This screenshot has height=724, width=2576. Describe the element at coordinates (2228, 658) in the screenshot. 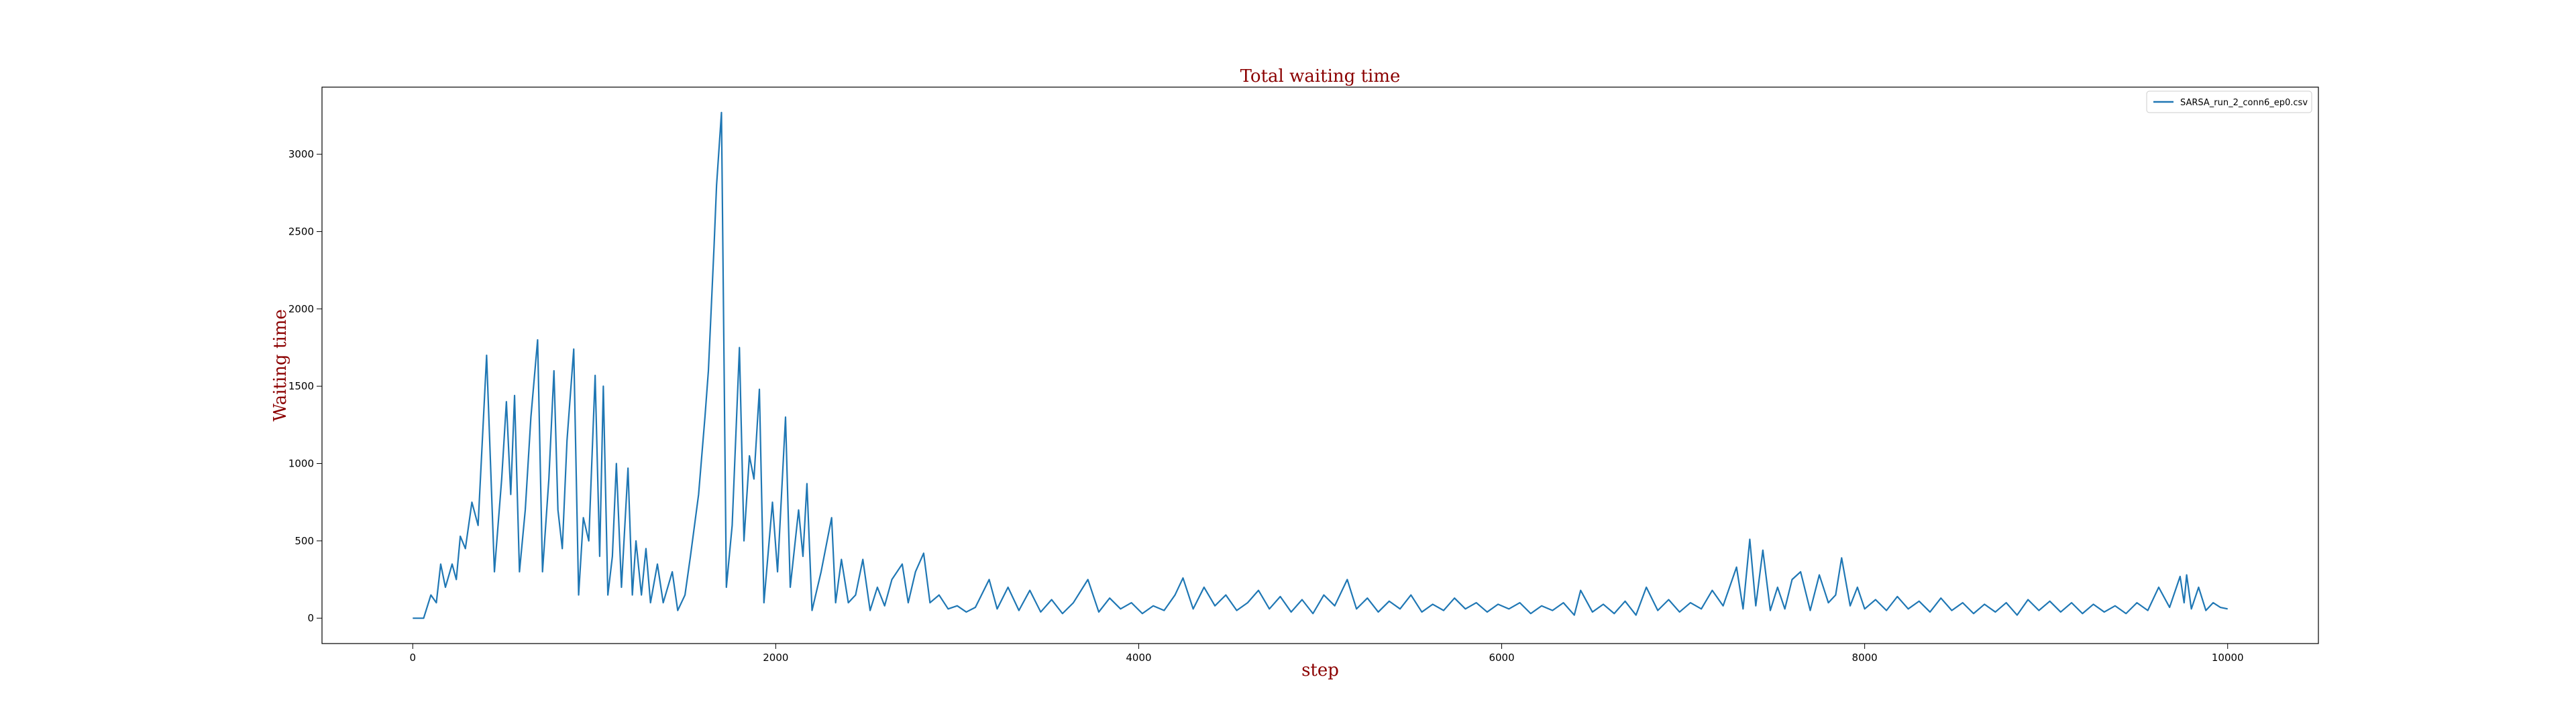

I see `x-tick-label: 10000` at that location.